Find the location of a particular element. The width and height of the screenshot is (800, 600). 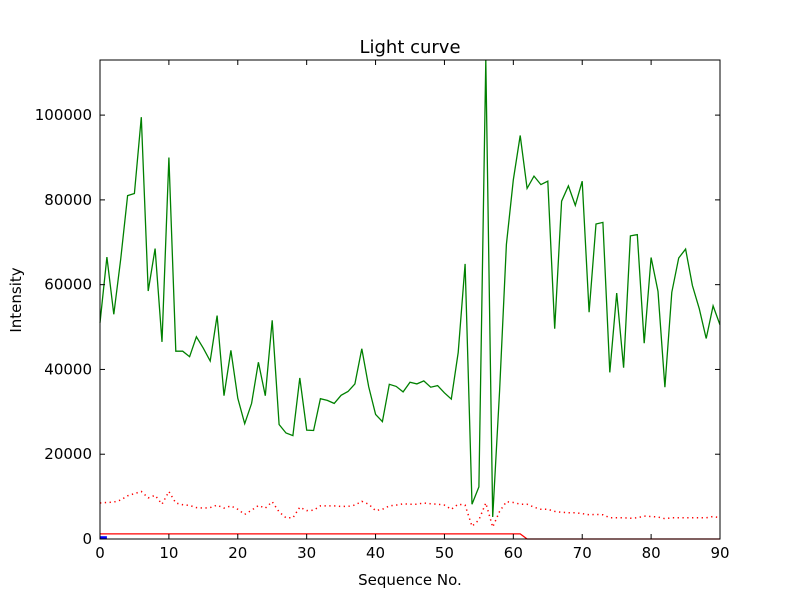

y-tick-label: 100000 is located at coordinates (63, 115).